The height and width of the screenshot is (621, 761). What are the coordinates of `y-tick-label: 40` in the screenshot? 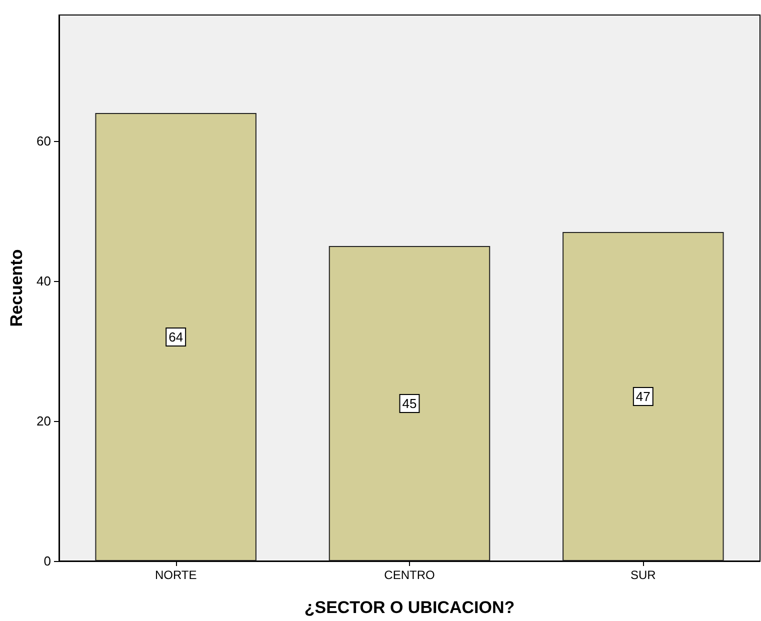 It's located at (43, 281).